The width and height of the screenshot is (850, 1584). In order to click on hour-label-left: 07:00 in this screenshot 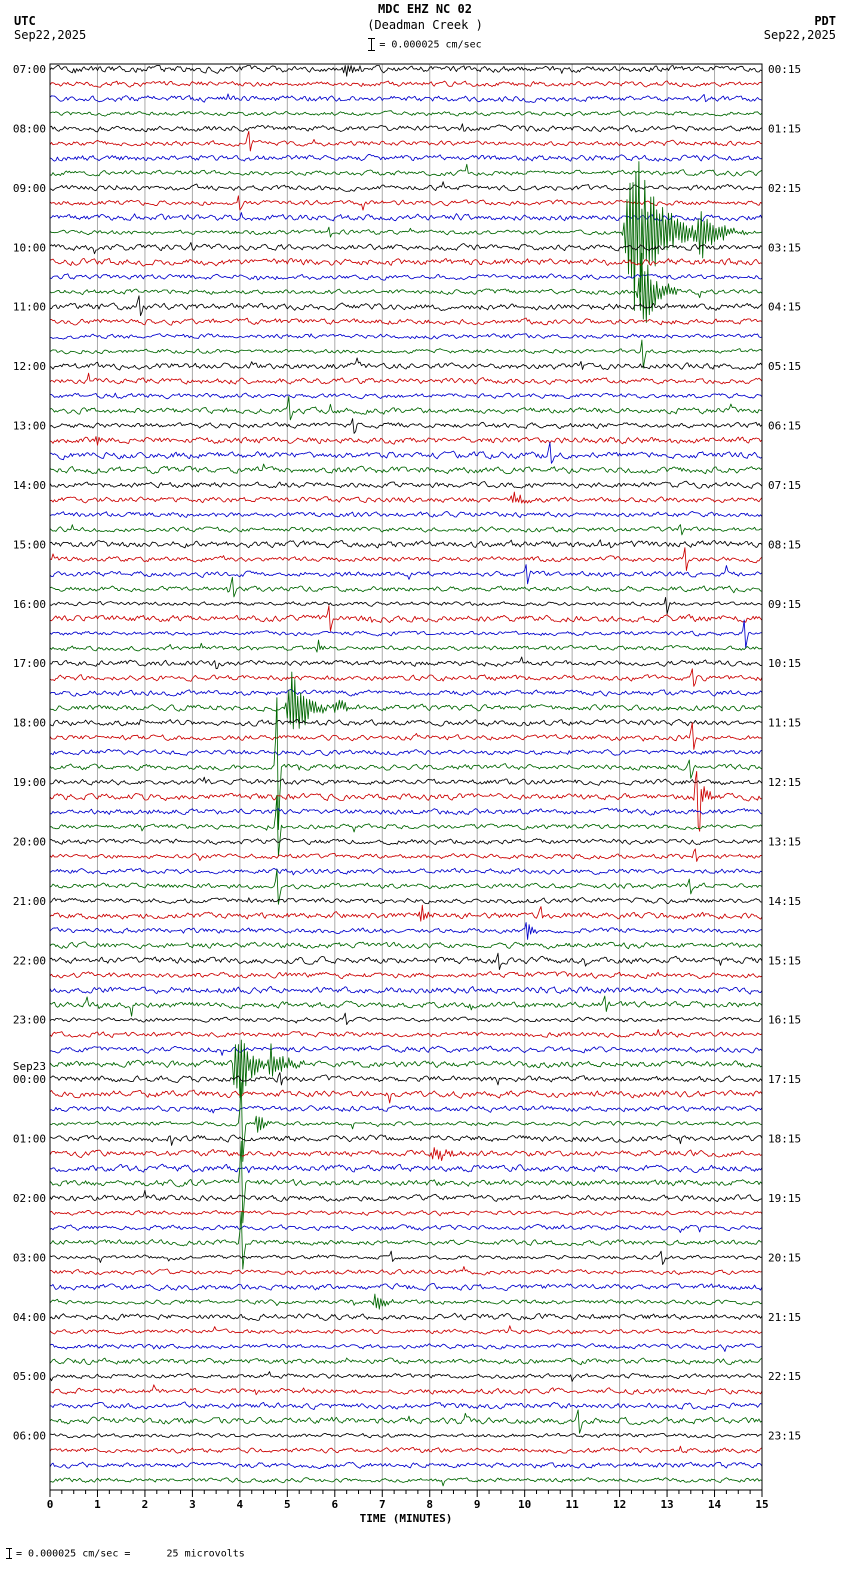, I will do `click(29, 69)`.